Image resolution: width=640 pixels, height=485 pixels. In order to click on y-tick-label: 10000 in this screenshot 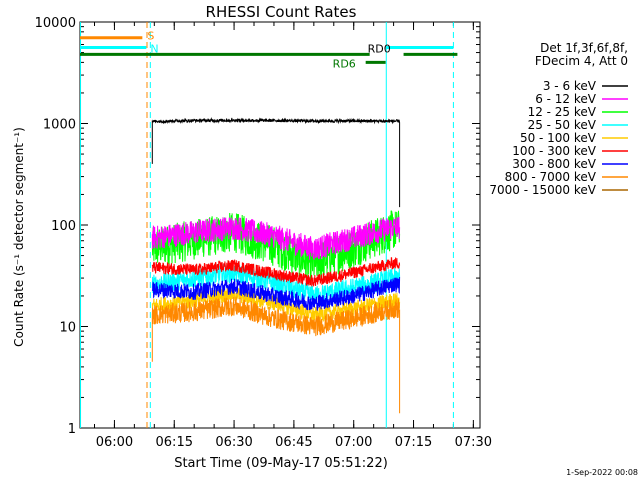, I will do `click(55, 23)`.